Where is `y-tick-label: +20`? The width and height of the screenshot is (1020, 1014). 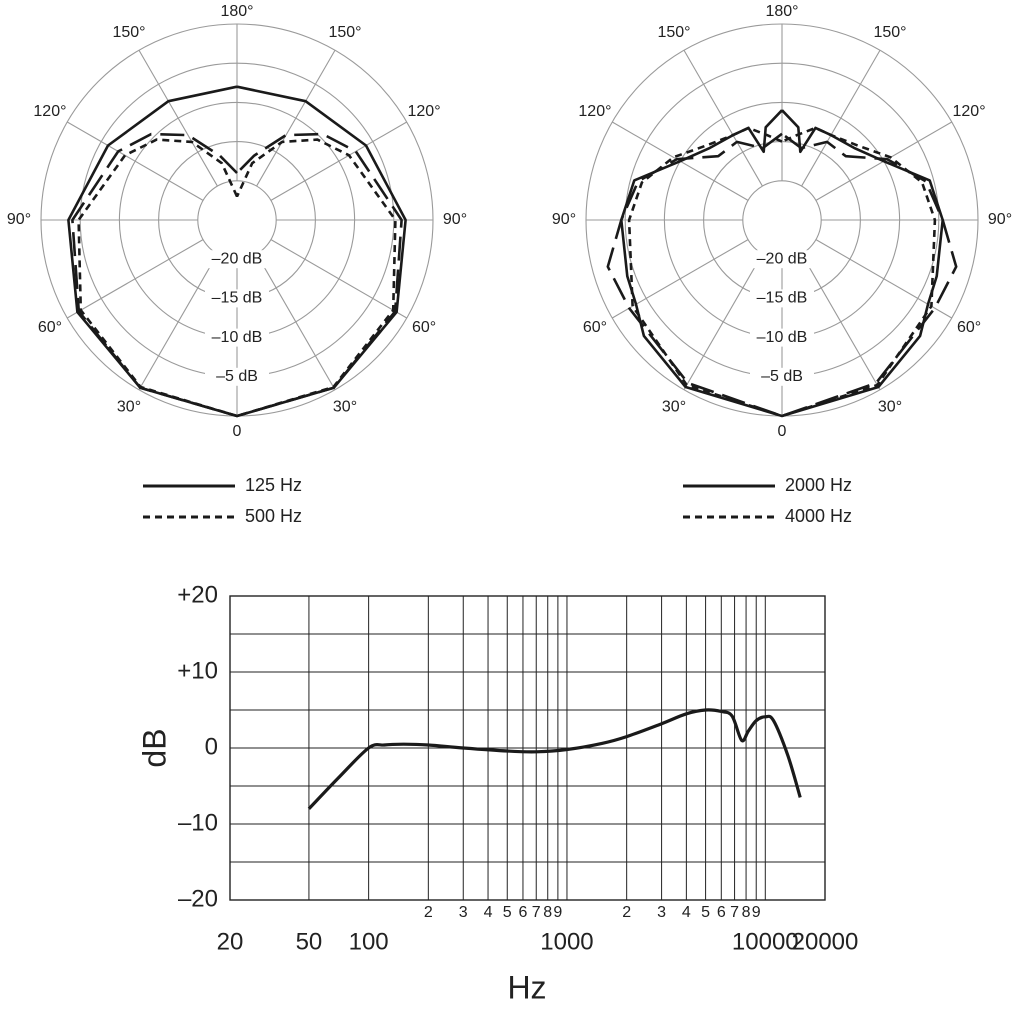 y-tick-label: +20 is located at coordinates (197, 594).